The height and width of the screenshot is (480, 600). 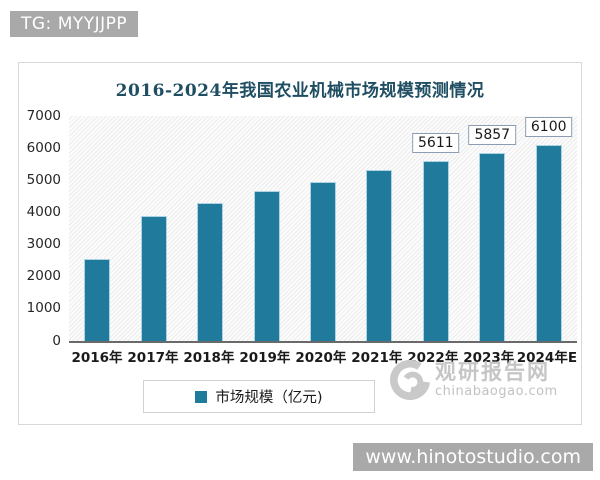 I want to click on x-axis-label: 2021年, so click(x=377, y=358).